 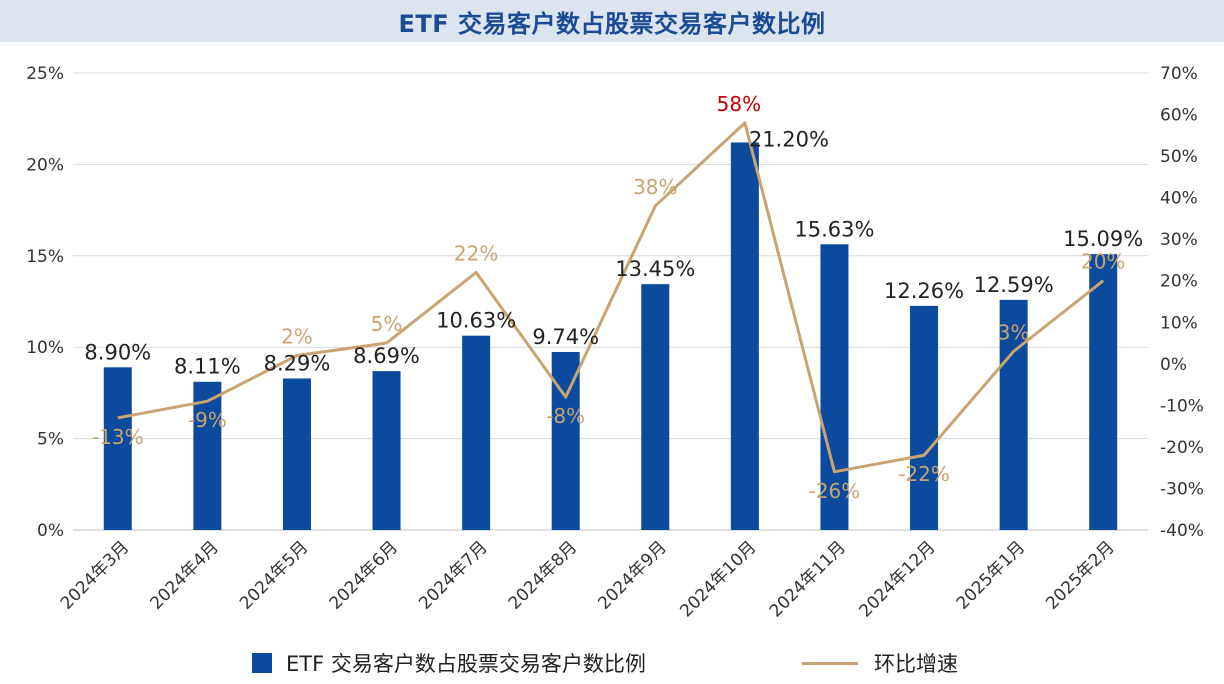 What do you see at coordinates (1173, 365) in the screenshot?
I see `y-right-tick-label: 0%` at bounding box center [1173, 365].